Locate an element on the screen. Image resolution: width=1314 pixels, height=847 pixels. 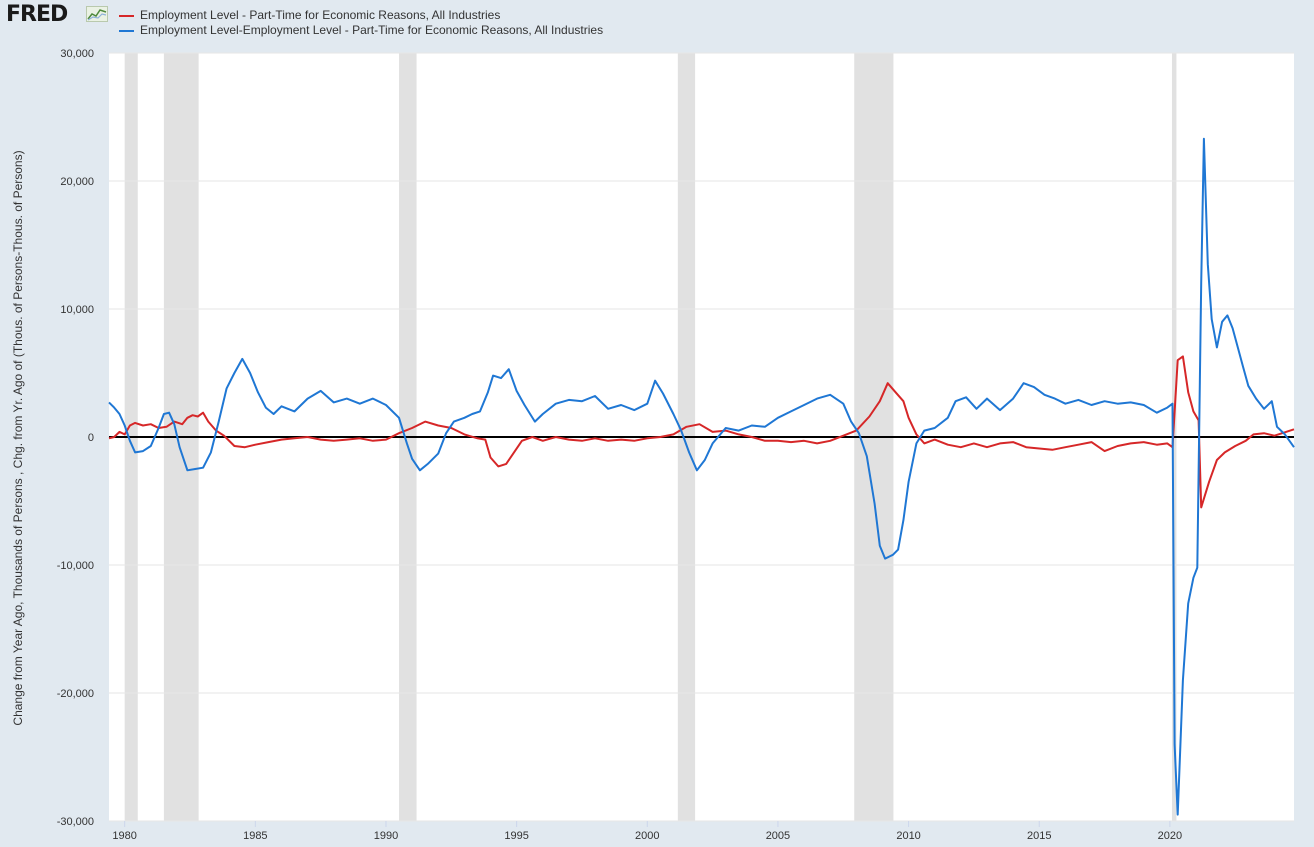
y-tick-label: -30,000 is located at coordinates (75, 822).